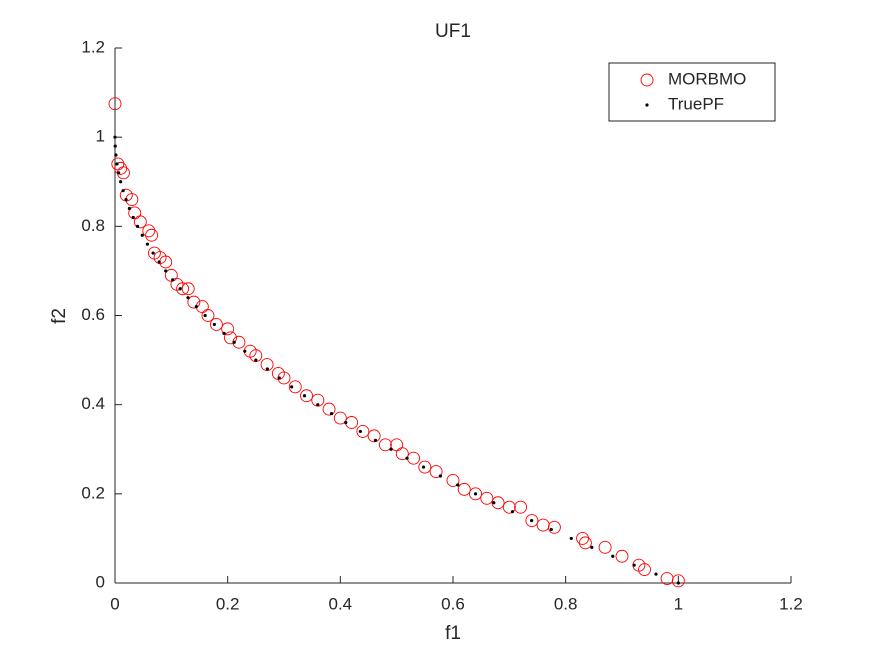 The image size is (875, 656). What do you see at coordinates (453, 31) in the screenshot?
I see `chart-title: UF1` at bounding box center [453, 31].